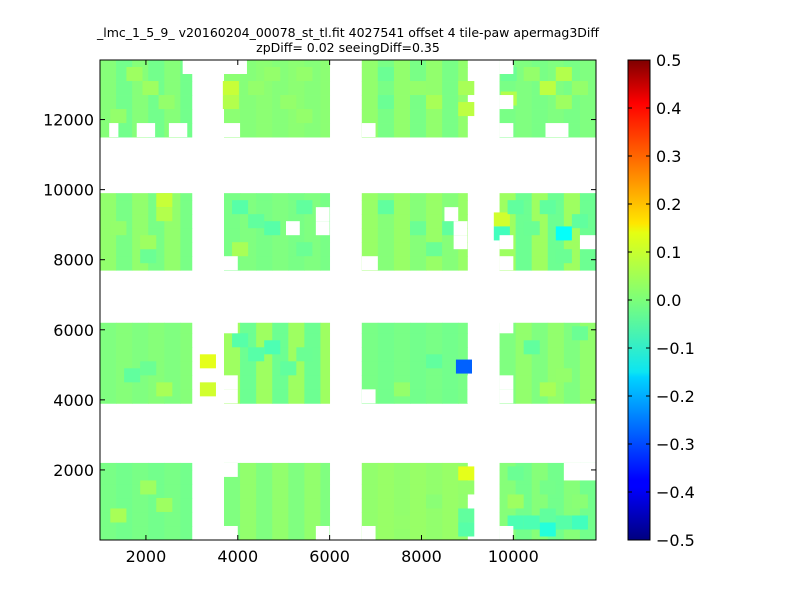 This screenshot has width=800, height=600. What do you see at coordinates (675, 348) in the screenshot?
I see `colorbar-tick-label: −0.1` at bounding box center [675, 348].